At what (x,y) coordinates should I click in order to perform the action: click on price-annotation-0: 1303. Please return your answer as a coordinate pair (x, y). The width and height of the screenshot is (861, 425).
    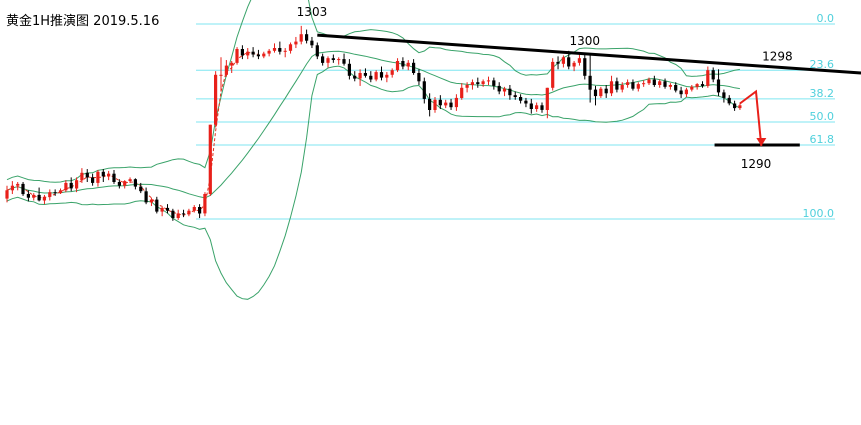
    Looking at the image, I should click on (312, 12).